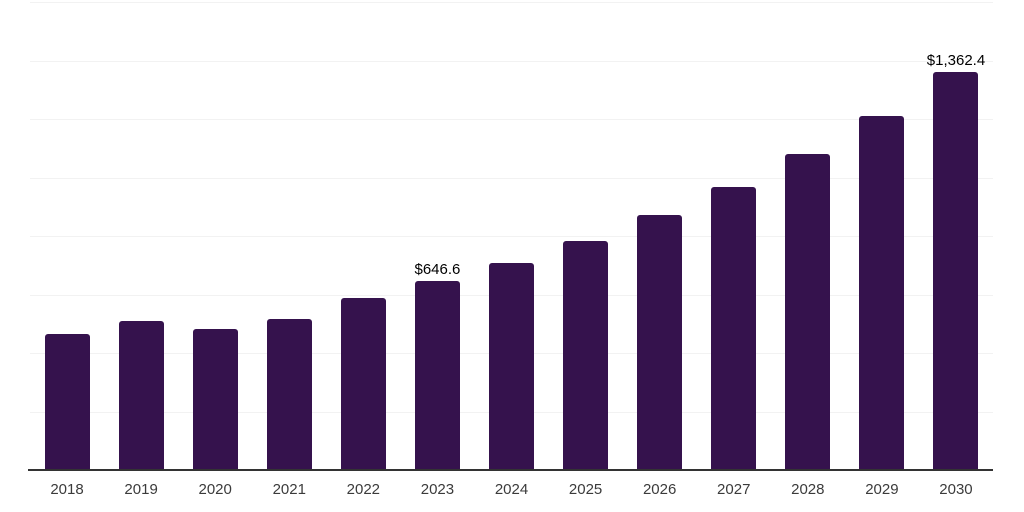 The width and height of the screenshot is (1024, 512). What do you see at coordinates (437, 489) in the screenshot?
I see `x-tick-2023: 2023` at bounding box center [437, 489].